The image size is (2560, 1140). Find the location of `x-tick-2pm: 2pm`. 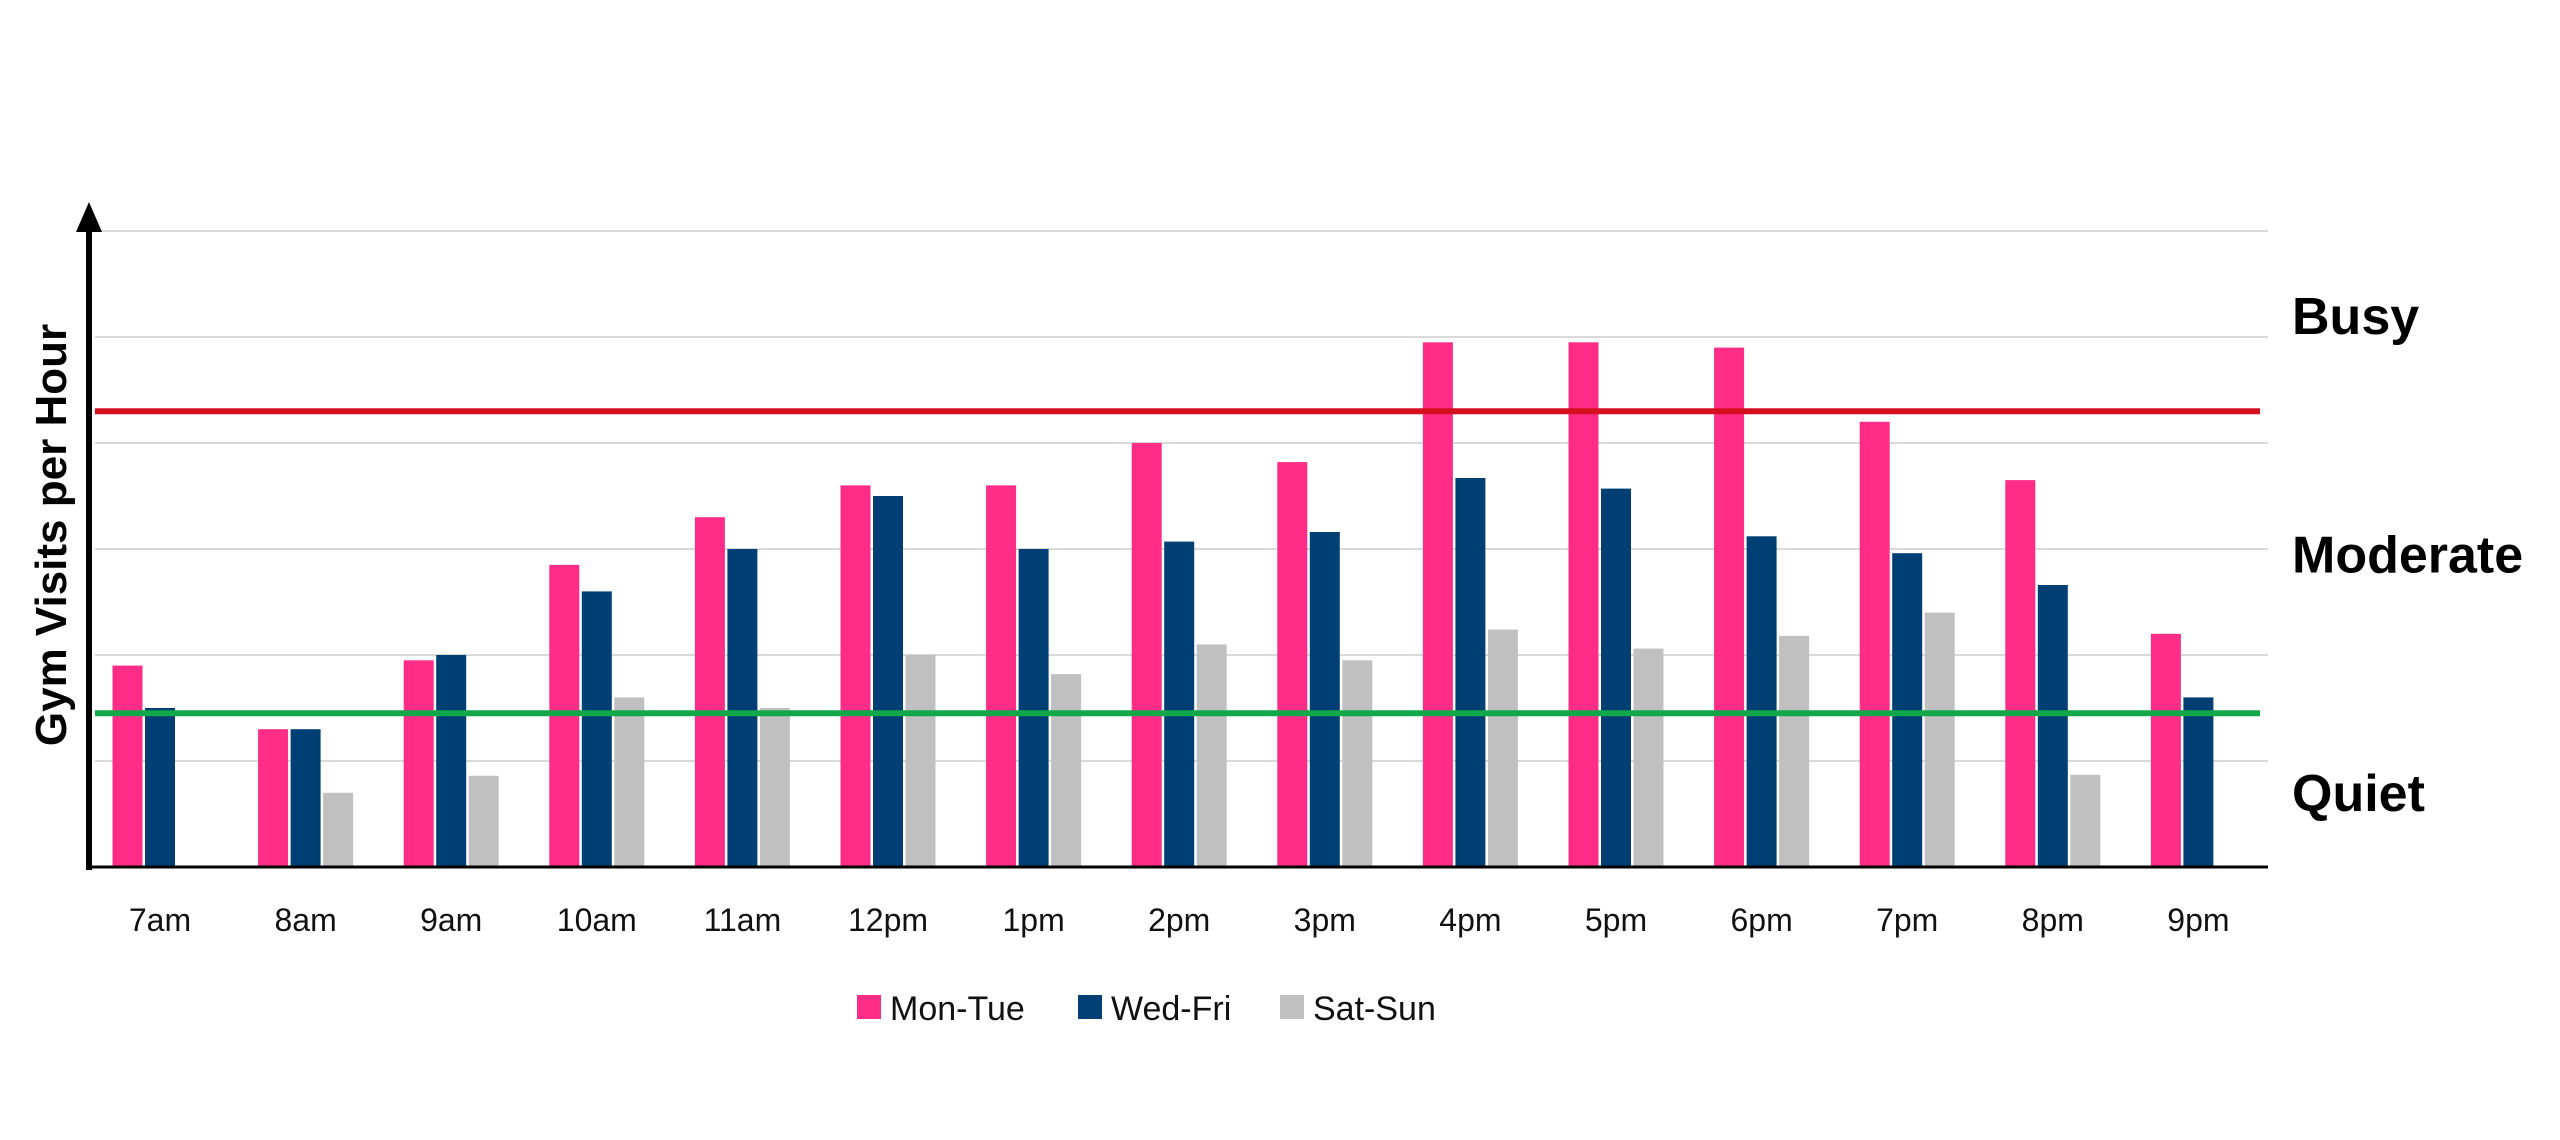

x-tick-2pm: 2pm is located at coordinates (1179, 920).